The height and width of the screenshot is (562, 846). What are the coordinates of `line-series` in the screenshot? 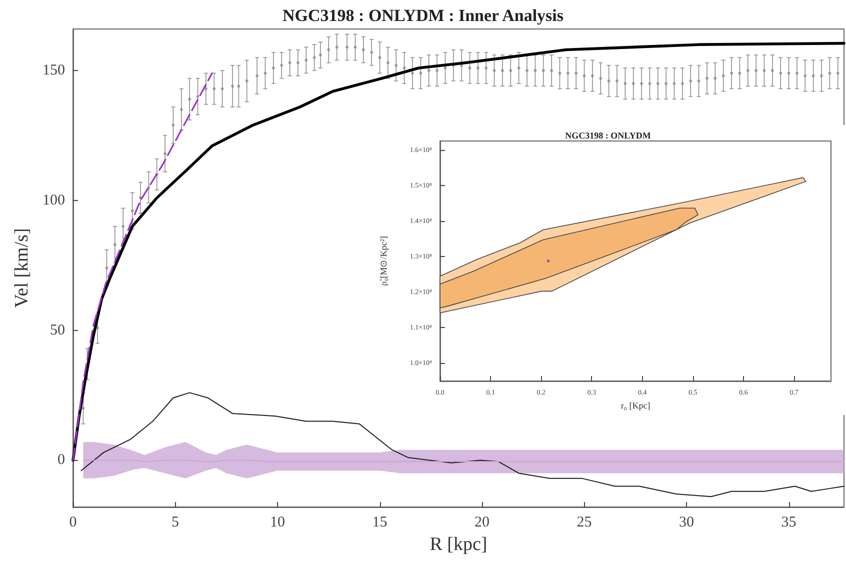 It's located at (142, 267).